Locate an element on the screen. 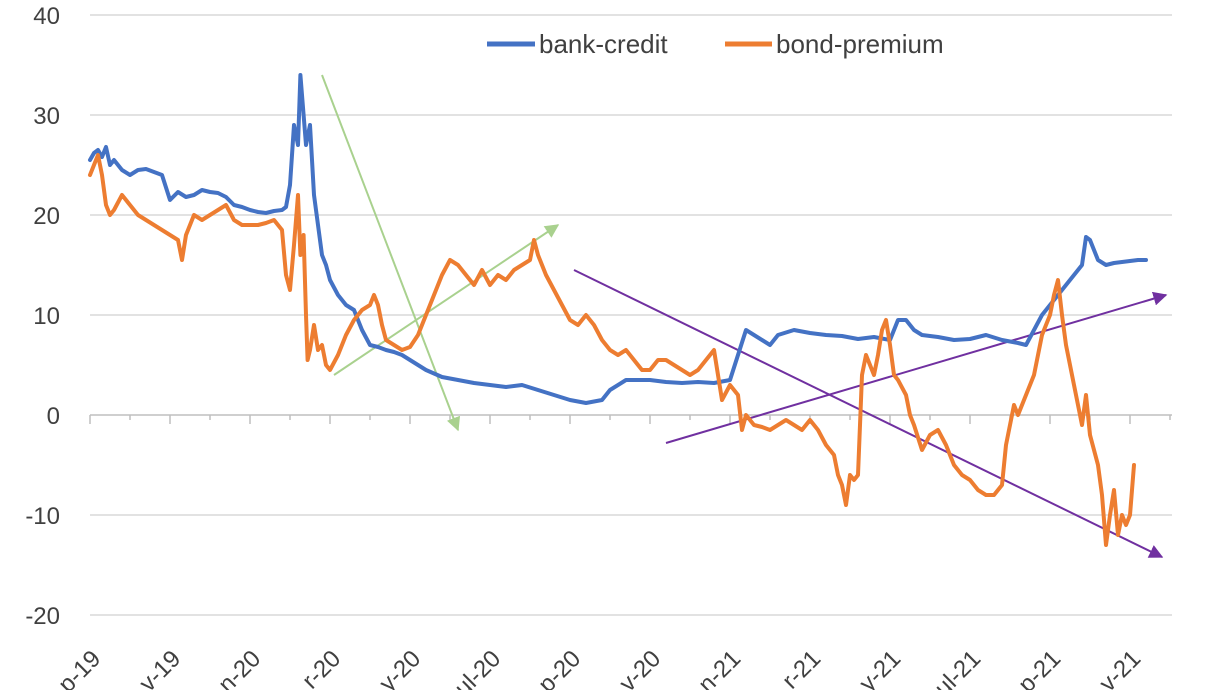  x-tick-label: ul-20 is located at coordinates (477, 667).